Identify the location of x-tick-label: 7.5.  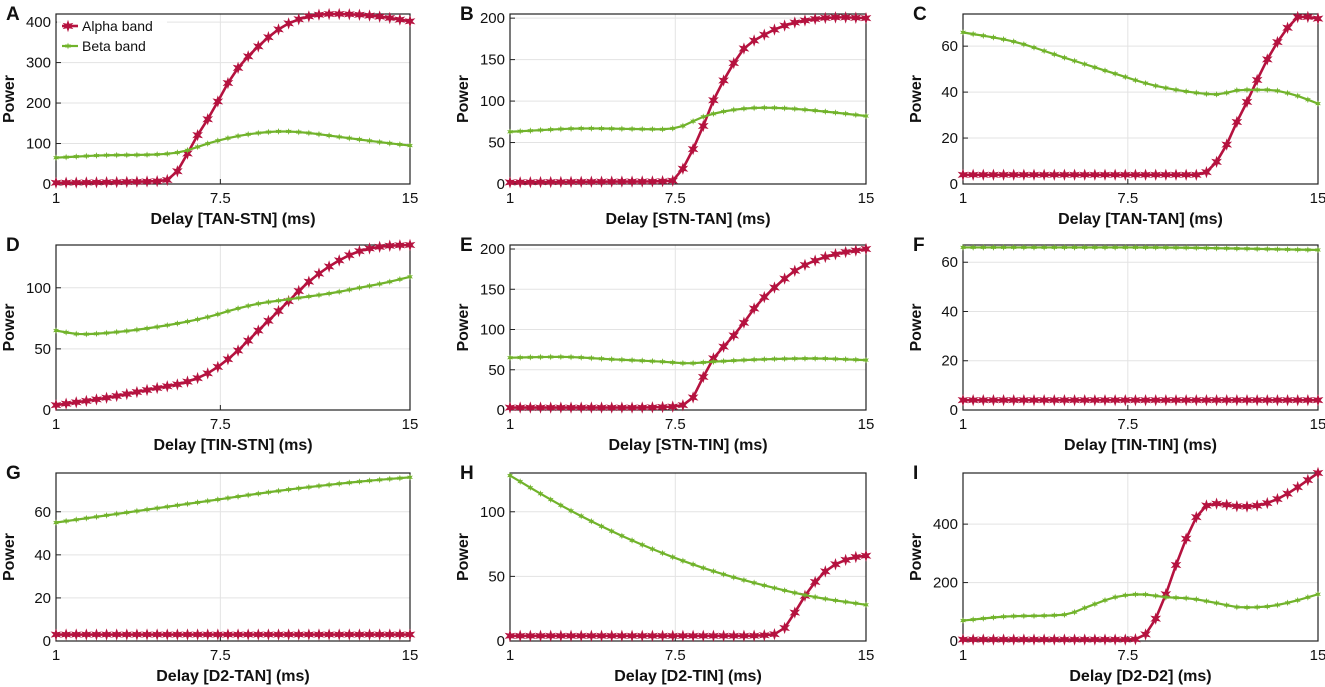
(675, 424).